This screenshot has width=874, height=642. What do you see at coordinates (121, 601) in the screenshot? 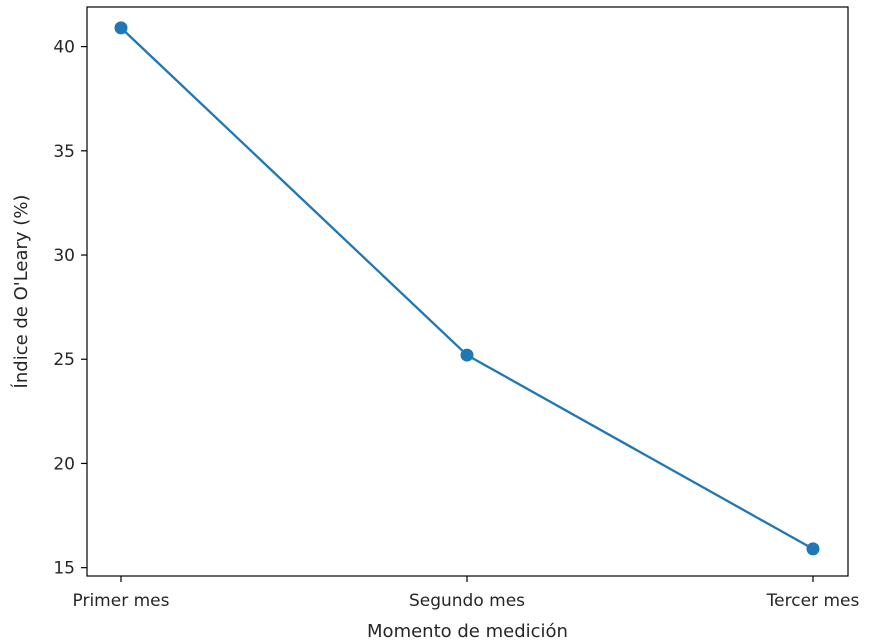
I see `x-tick-label: Primer mes` at bounding box center [121, 601].